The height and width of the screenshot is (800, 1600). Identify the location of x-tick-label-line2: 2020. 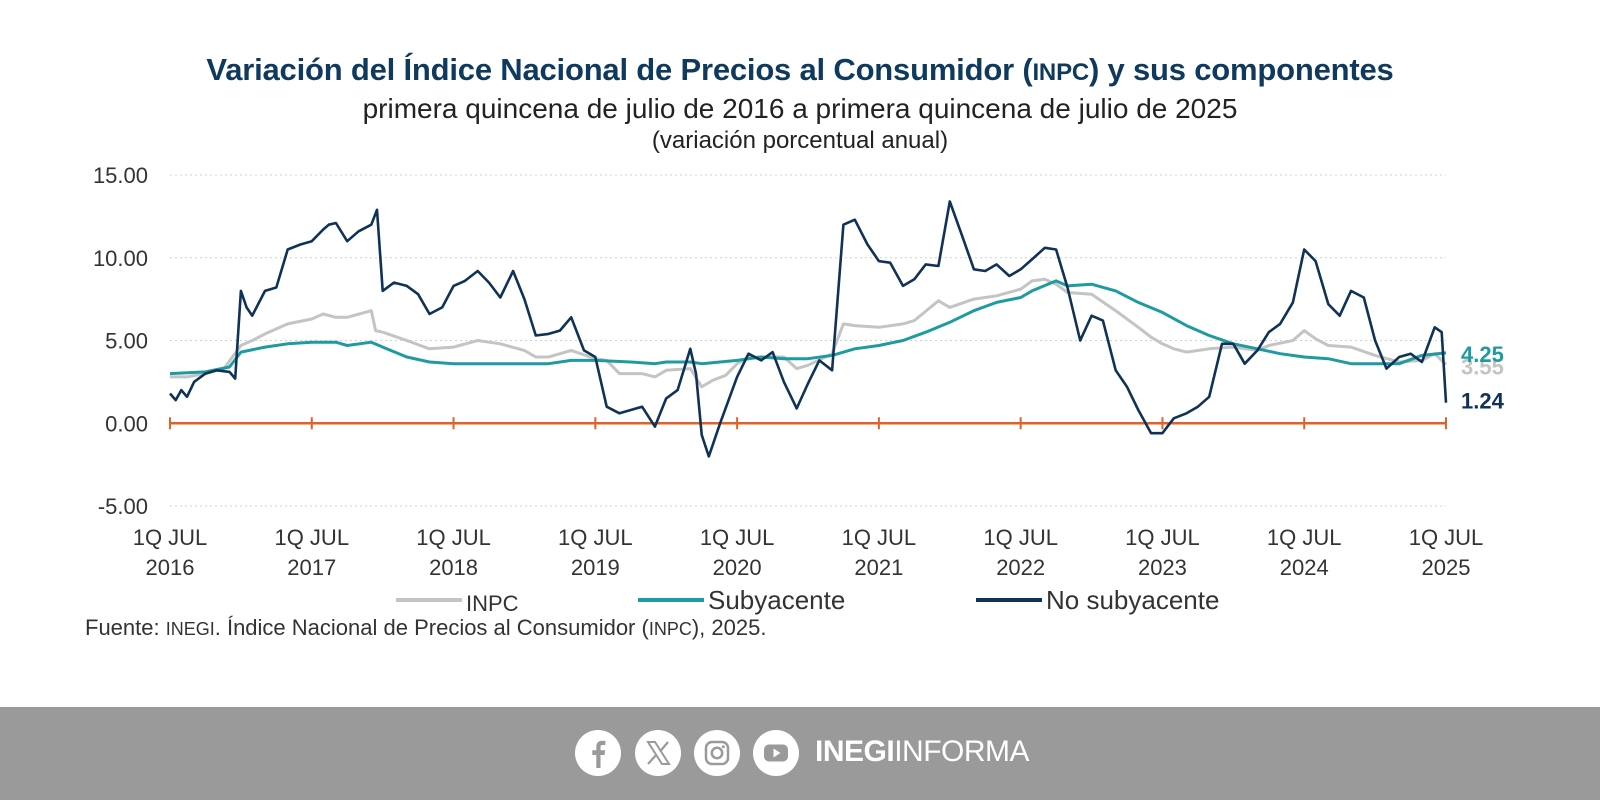
(737, 567).